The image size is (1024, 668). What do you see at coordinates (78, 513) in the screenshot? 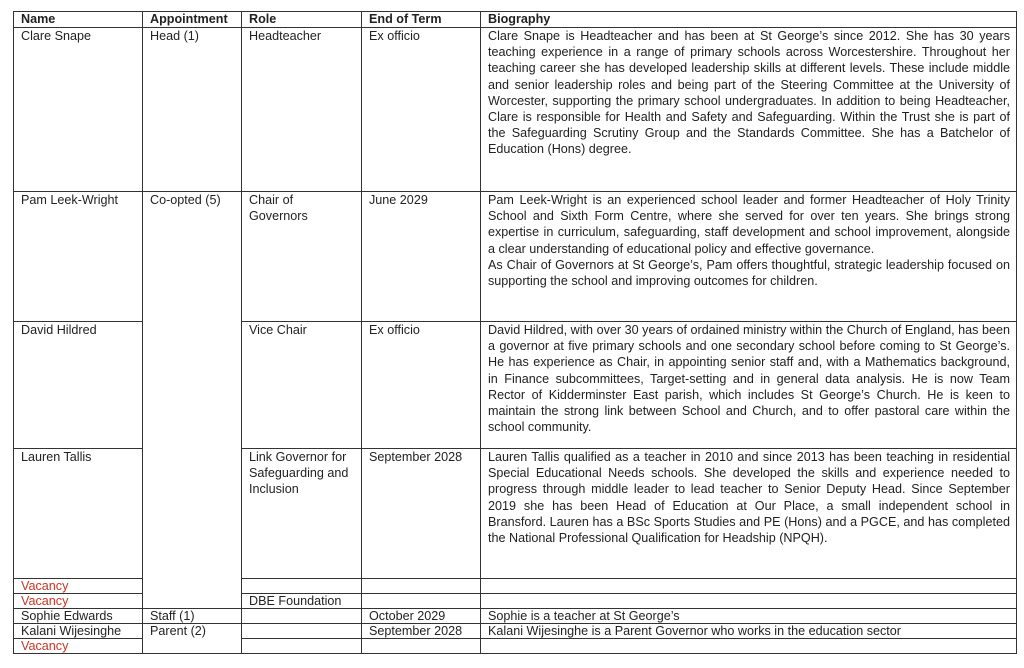
I see `name-cell: Lauren Tallis` at bounding box center [78, 513].